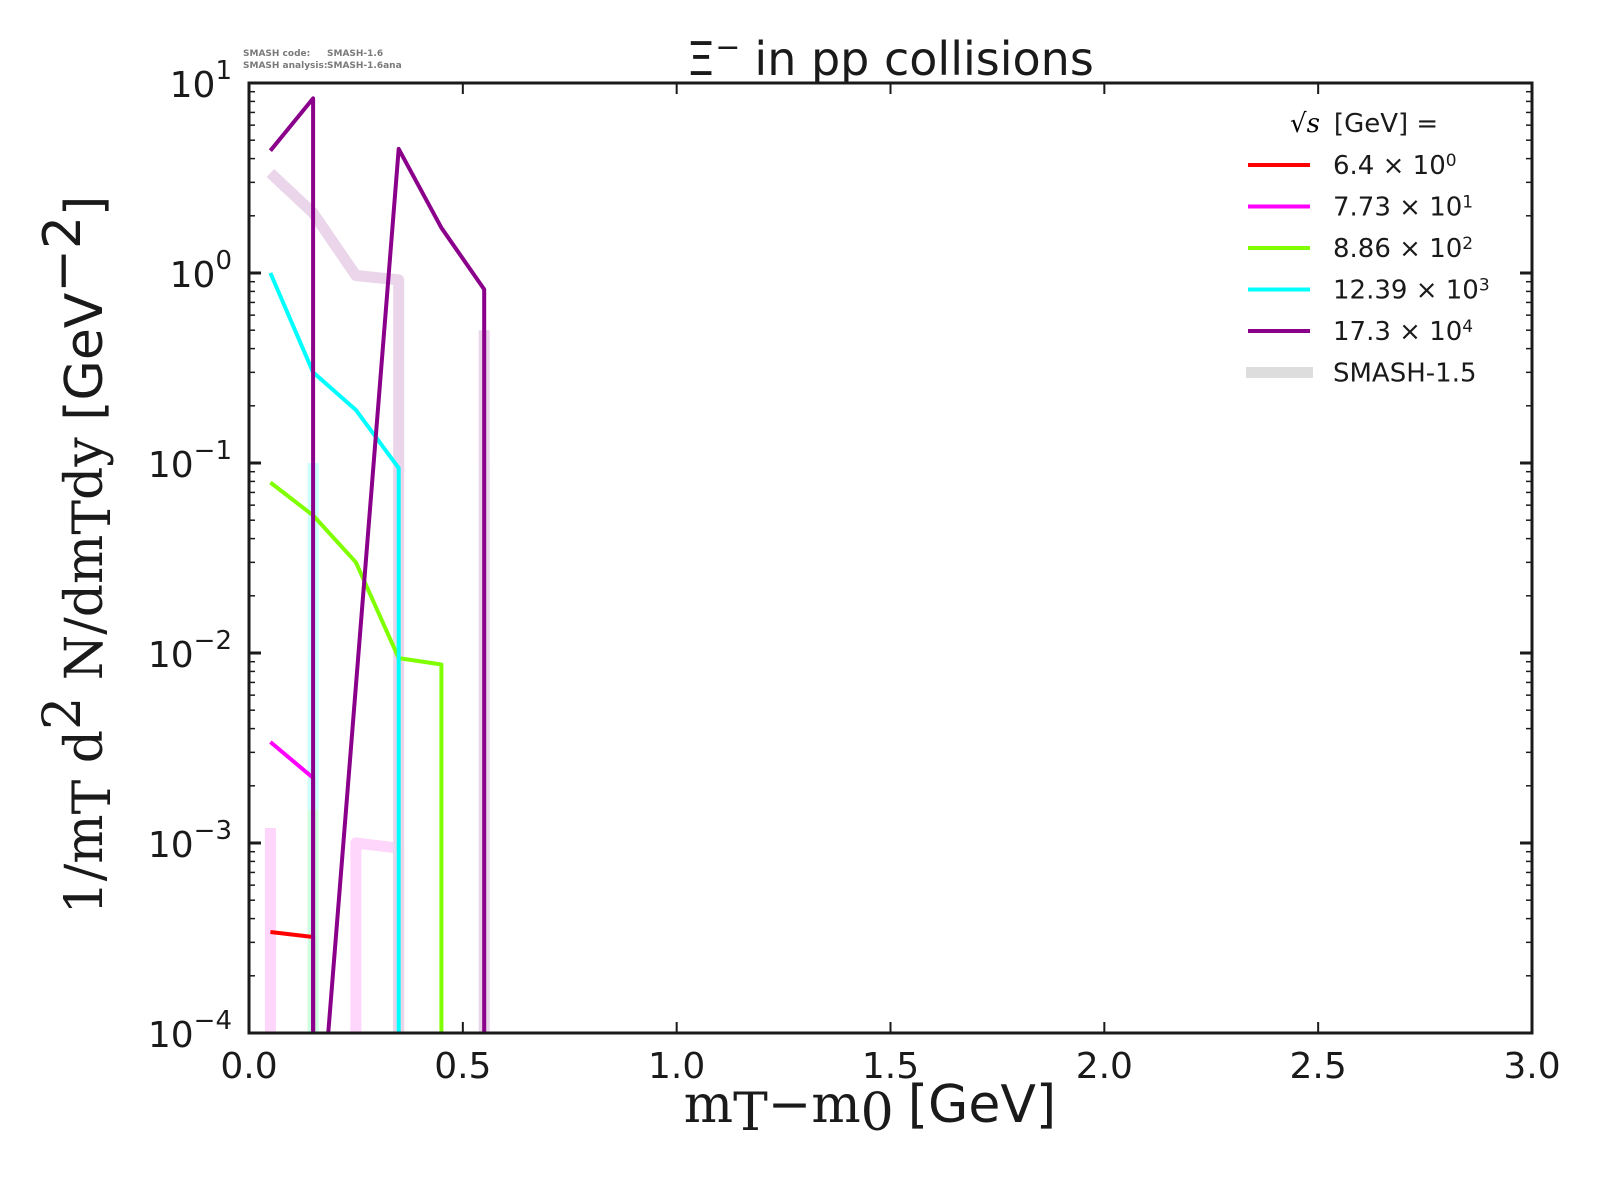  I want to click on legend-label-3: 12.39 × 103, so click(1411, 291).